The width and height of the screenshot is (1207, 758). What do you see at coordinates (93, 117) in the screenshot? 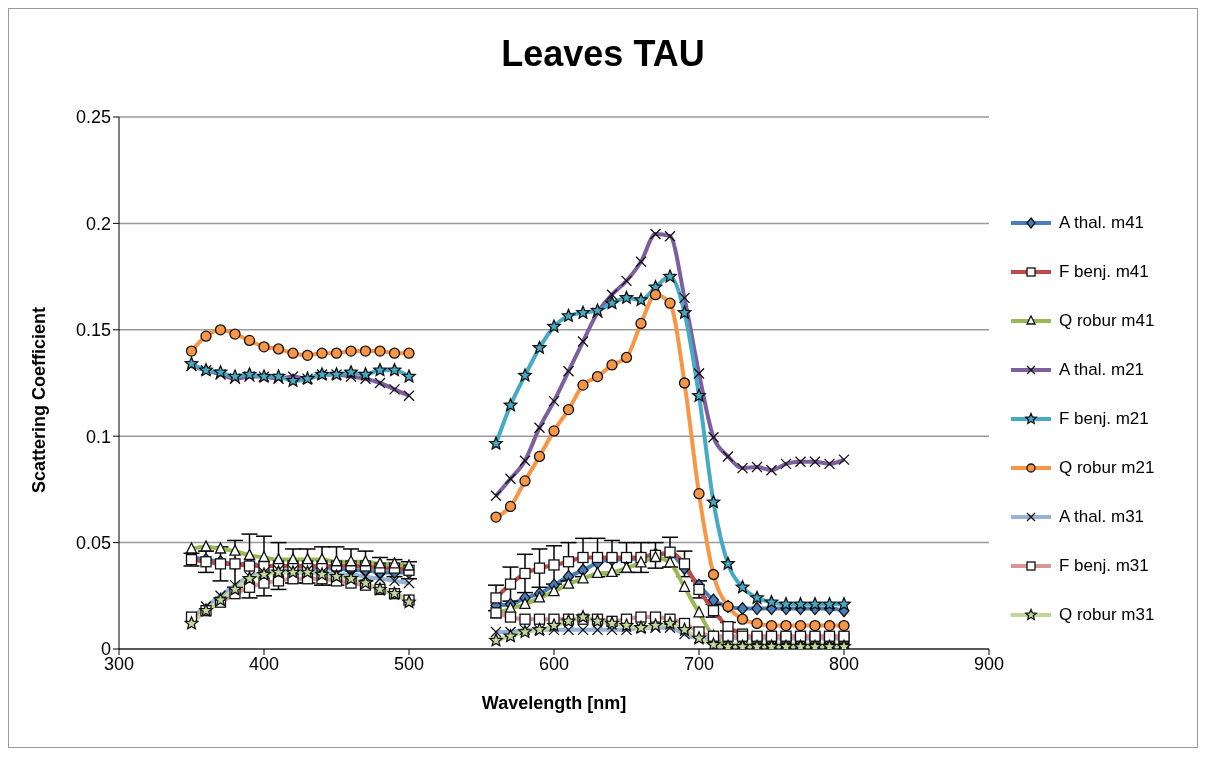
I see `y-tick-label: 0.25` at bounding box center [93, 117].